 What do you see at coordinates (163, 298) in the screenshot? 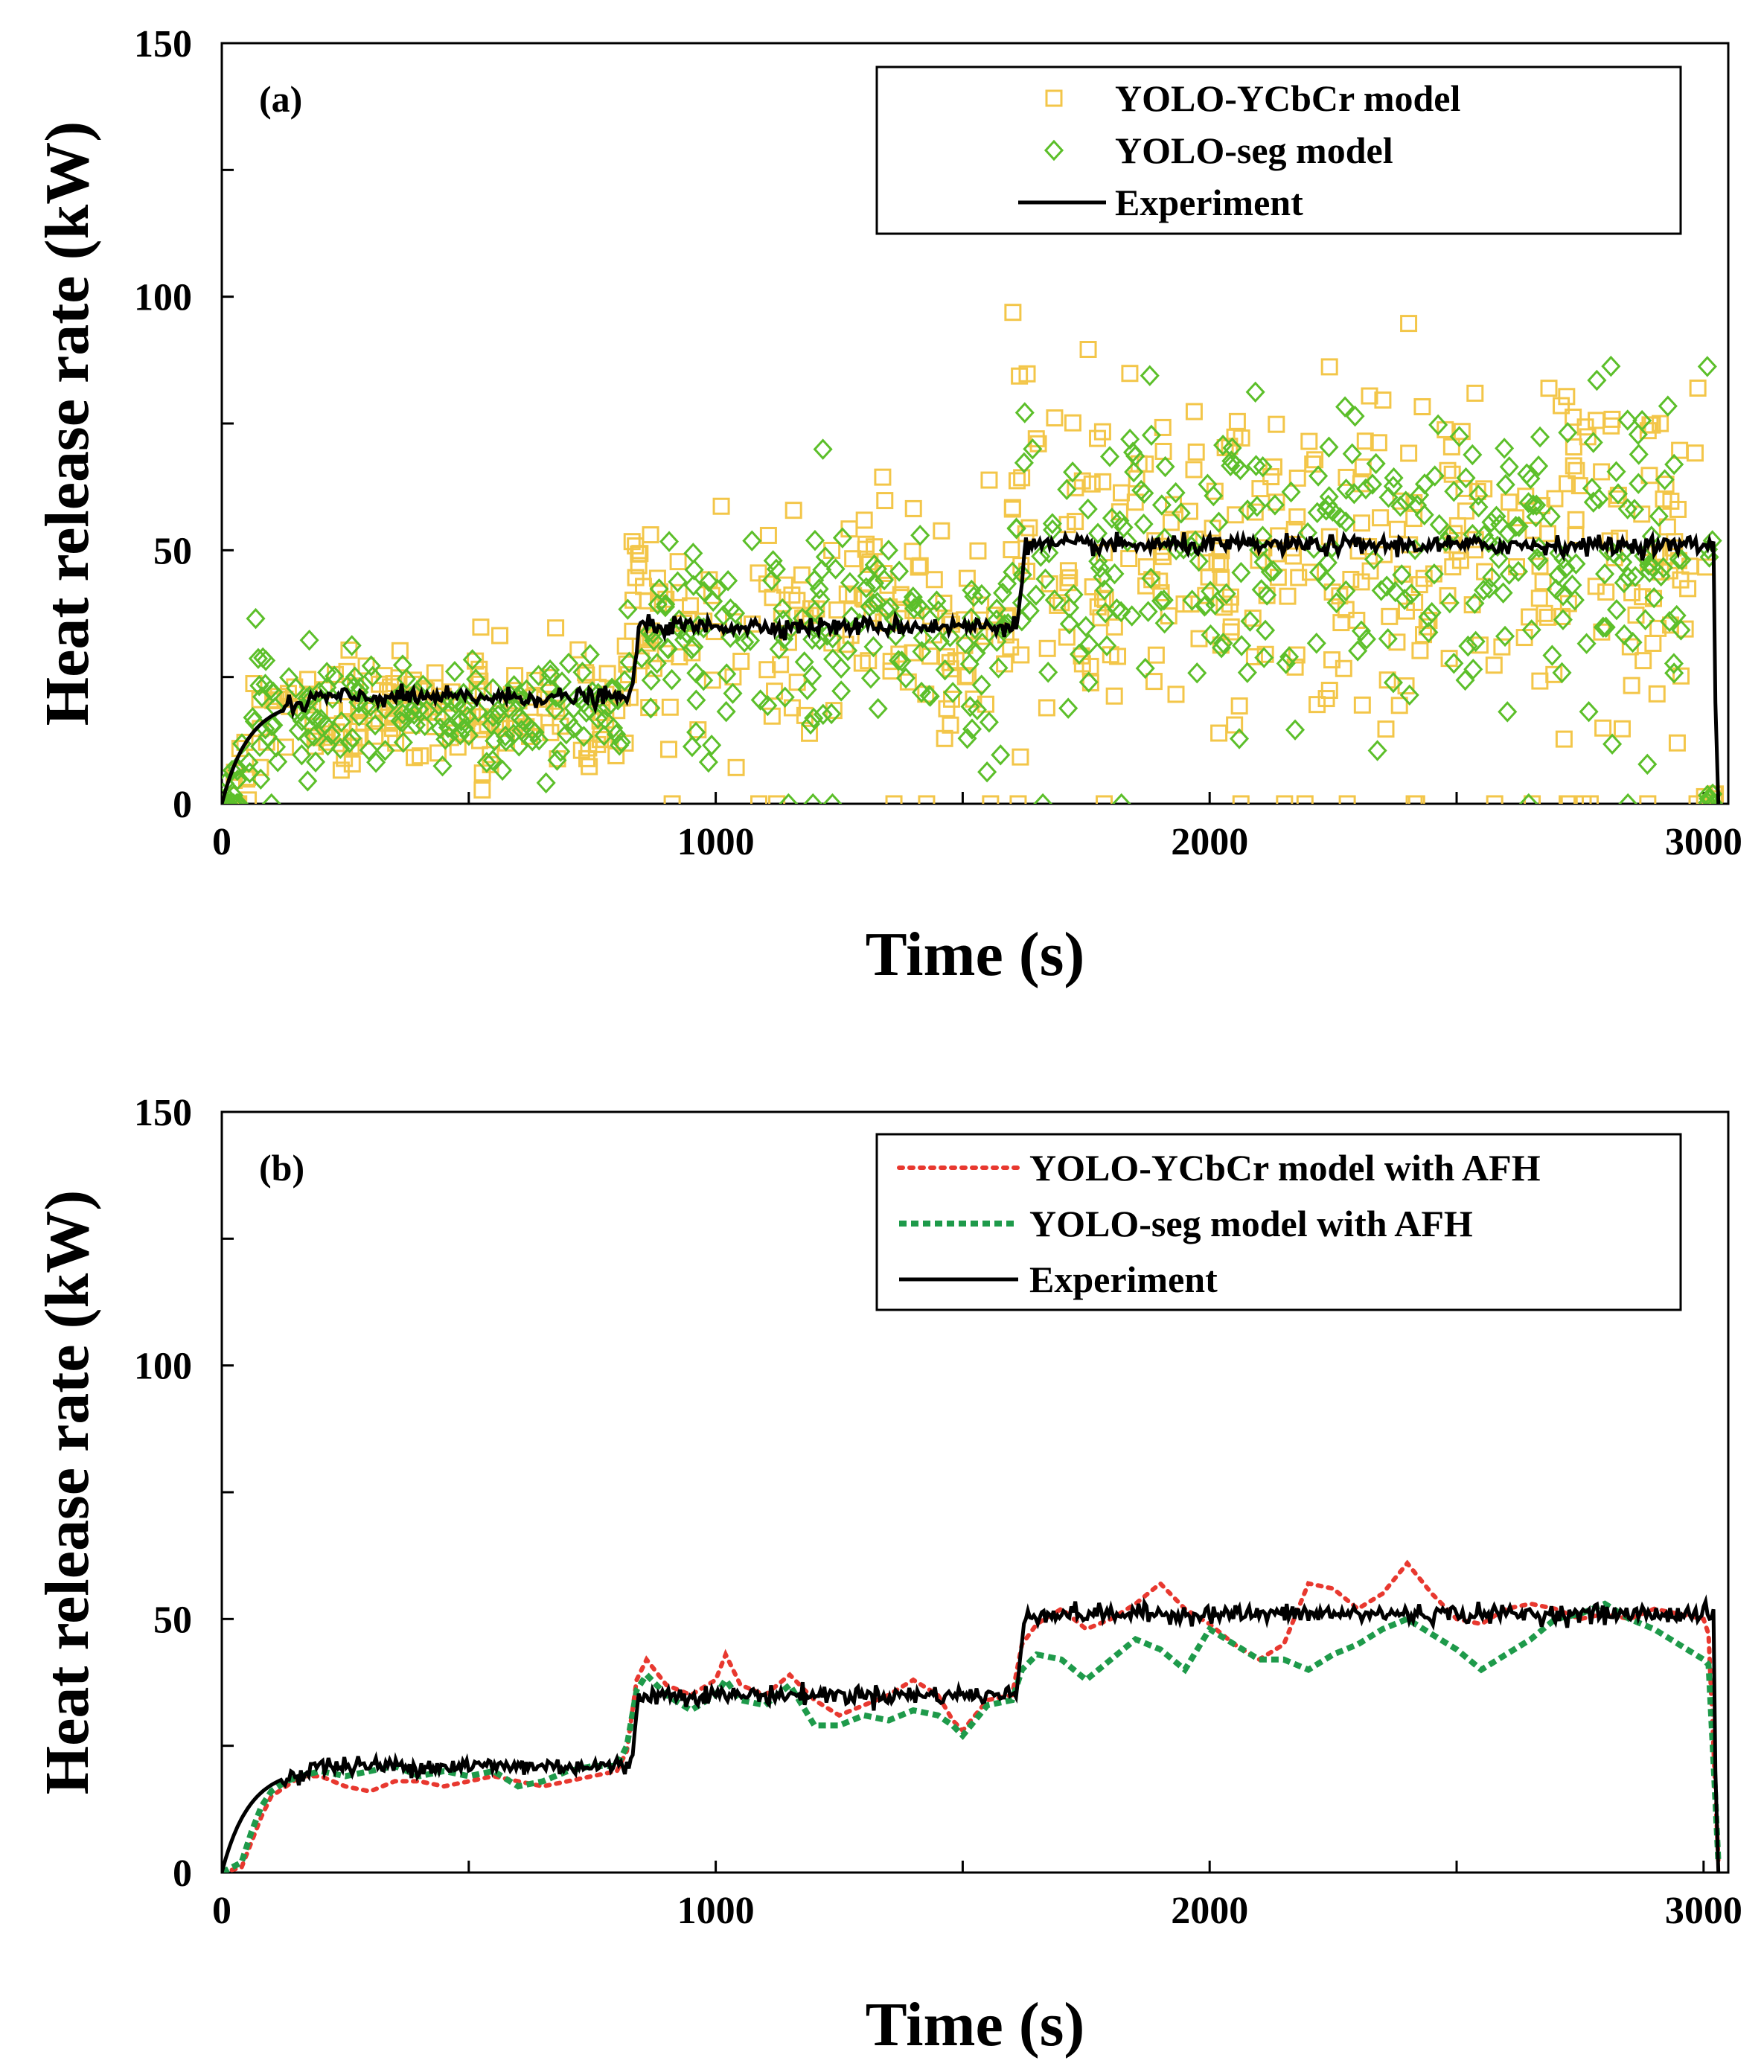
I see `y-tick-label: 100` at bounding box center [163, 298].